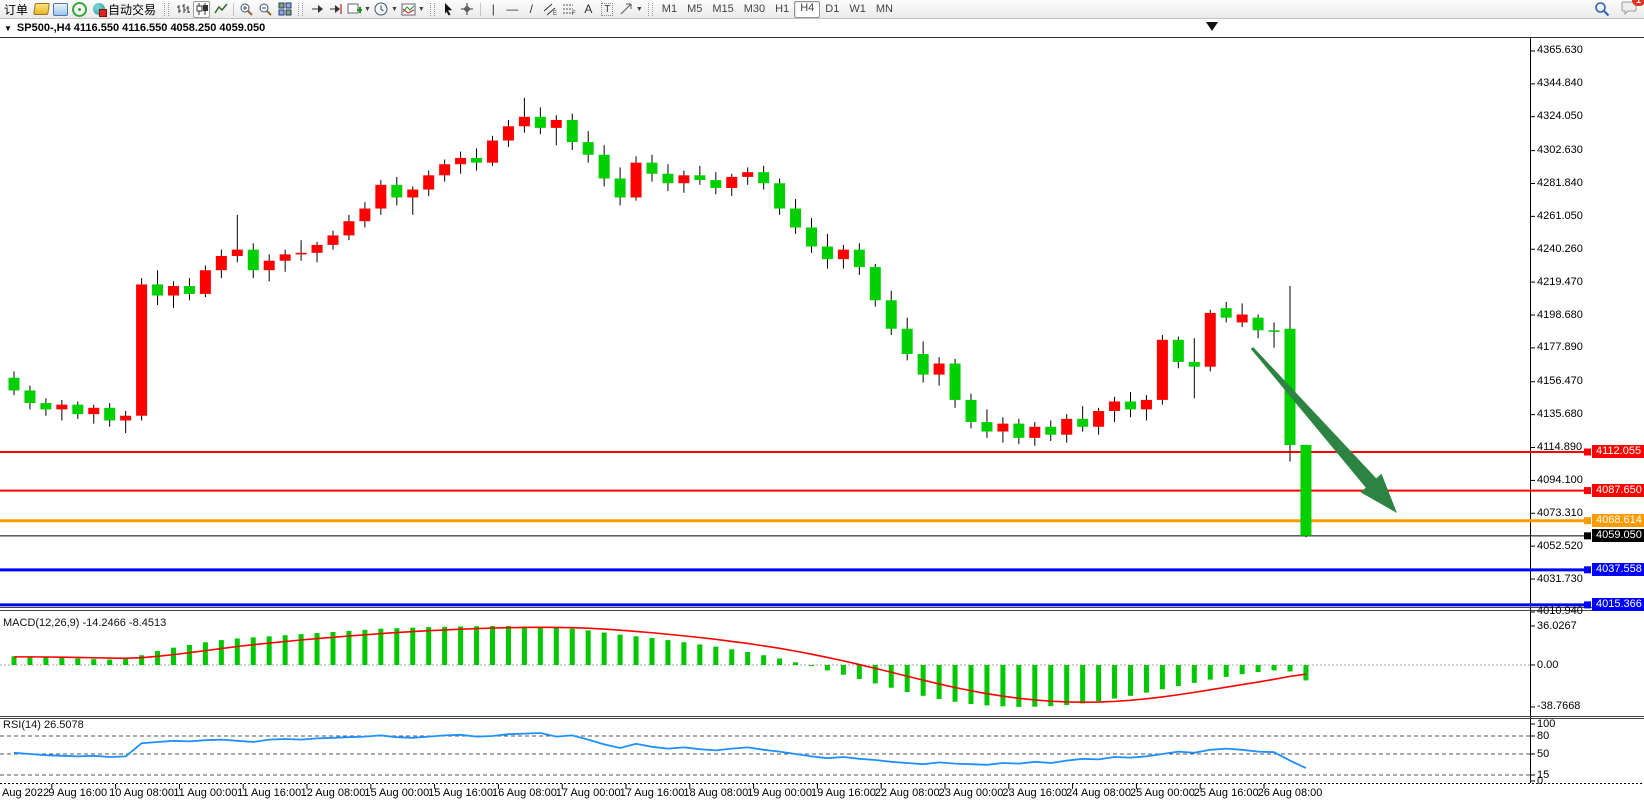  What do you see at coordinates (265, 9) in the screenshot?
I see `zoom-out-icon` at bounding box center [265, 9].